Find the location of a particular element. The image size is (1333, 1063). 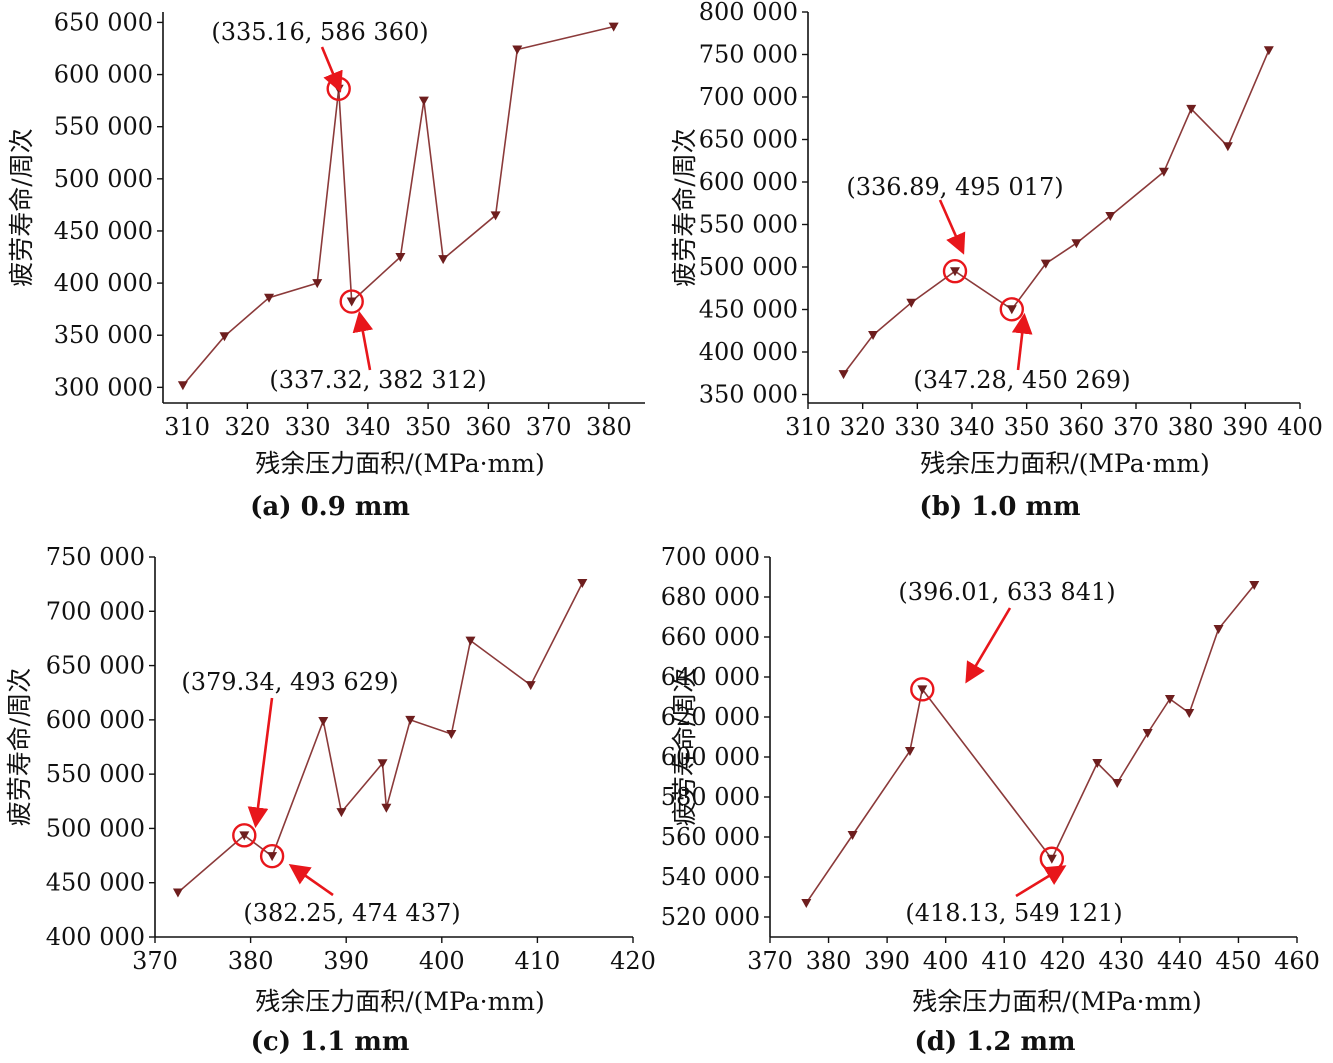

y-tick-label: 640 000 is located at coordinates (710, 677).